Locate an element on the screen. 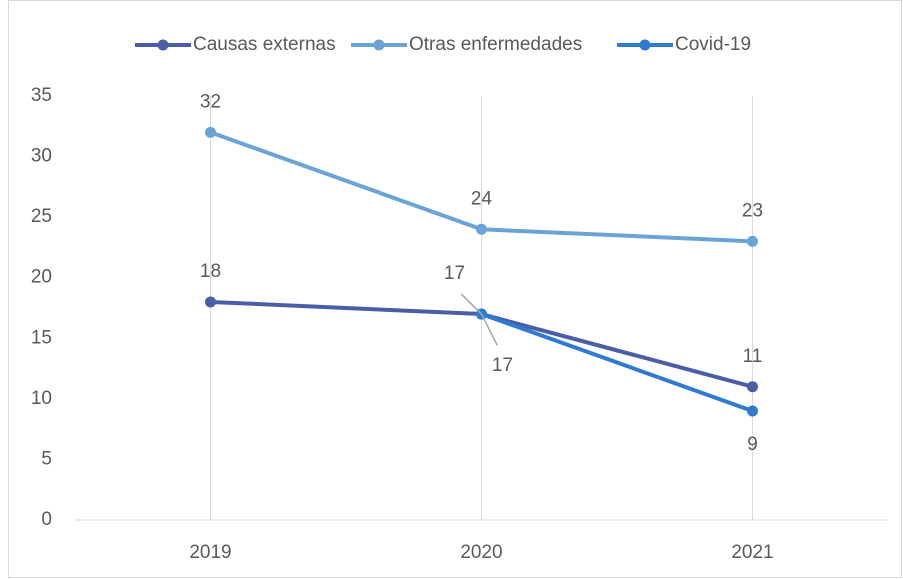 This screenshot has height=579, width=903. data-label: 9 is located at coordinates (752, 444).